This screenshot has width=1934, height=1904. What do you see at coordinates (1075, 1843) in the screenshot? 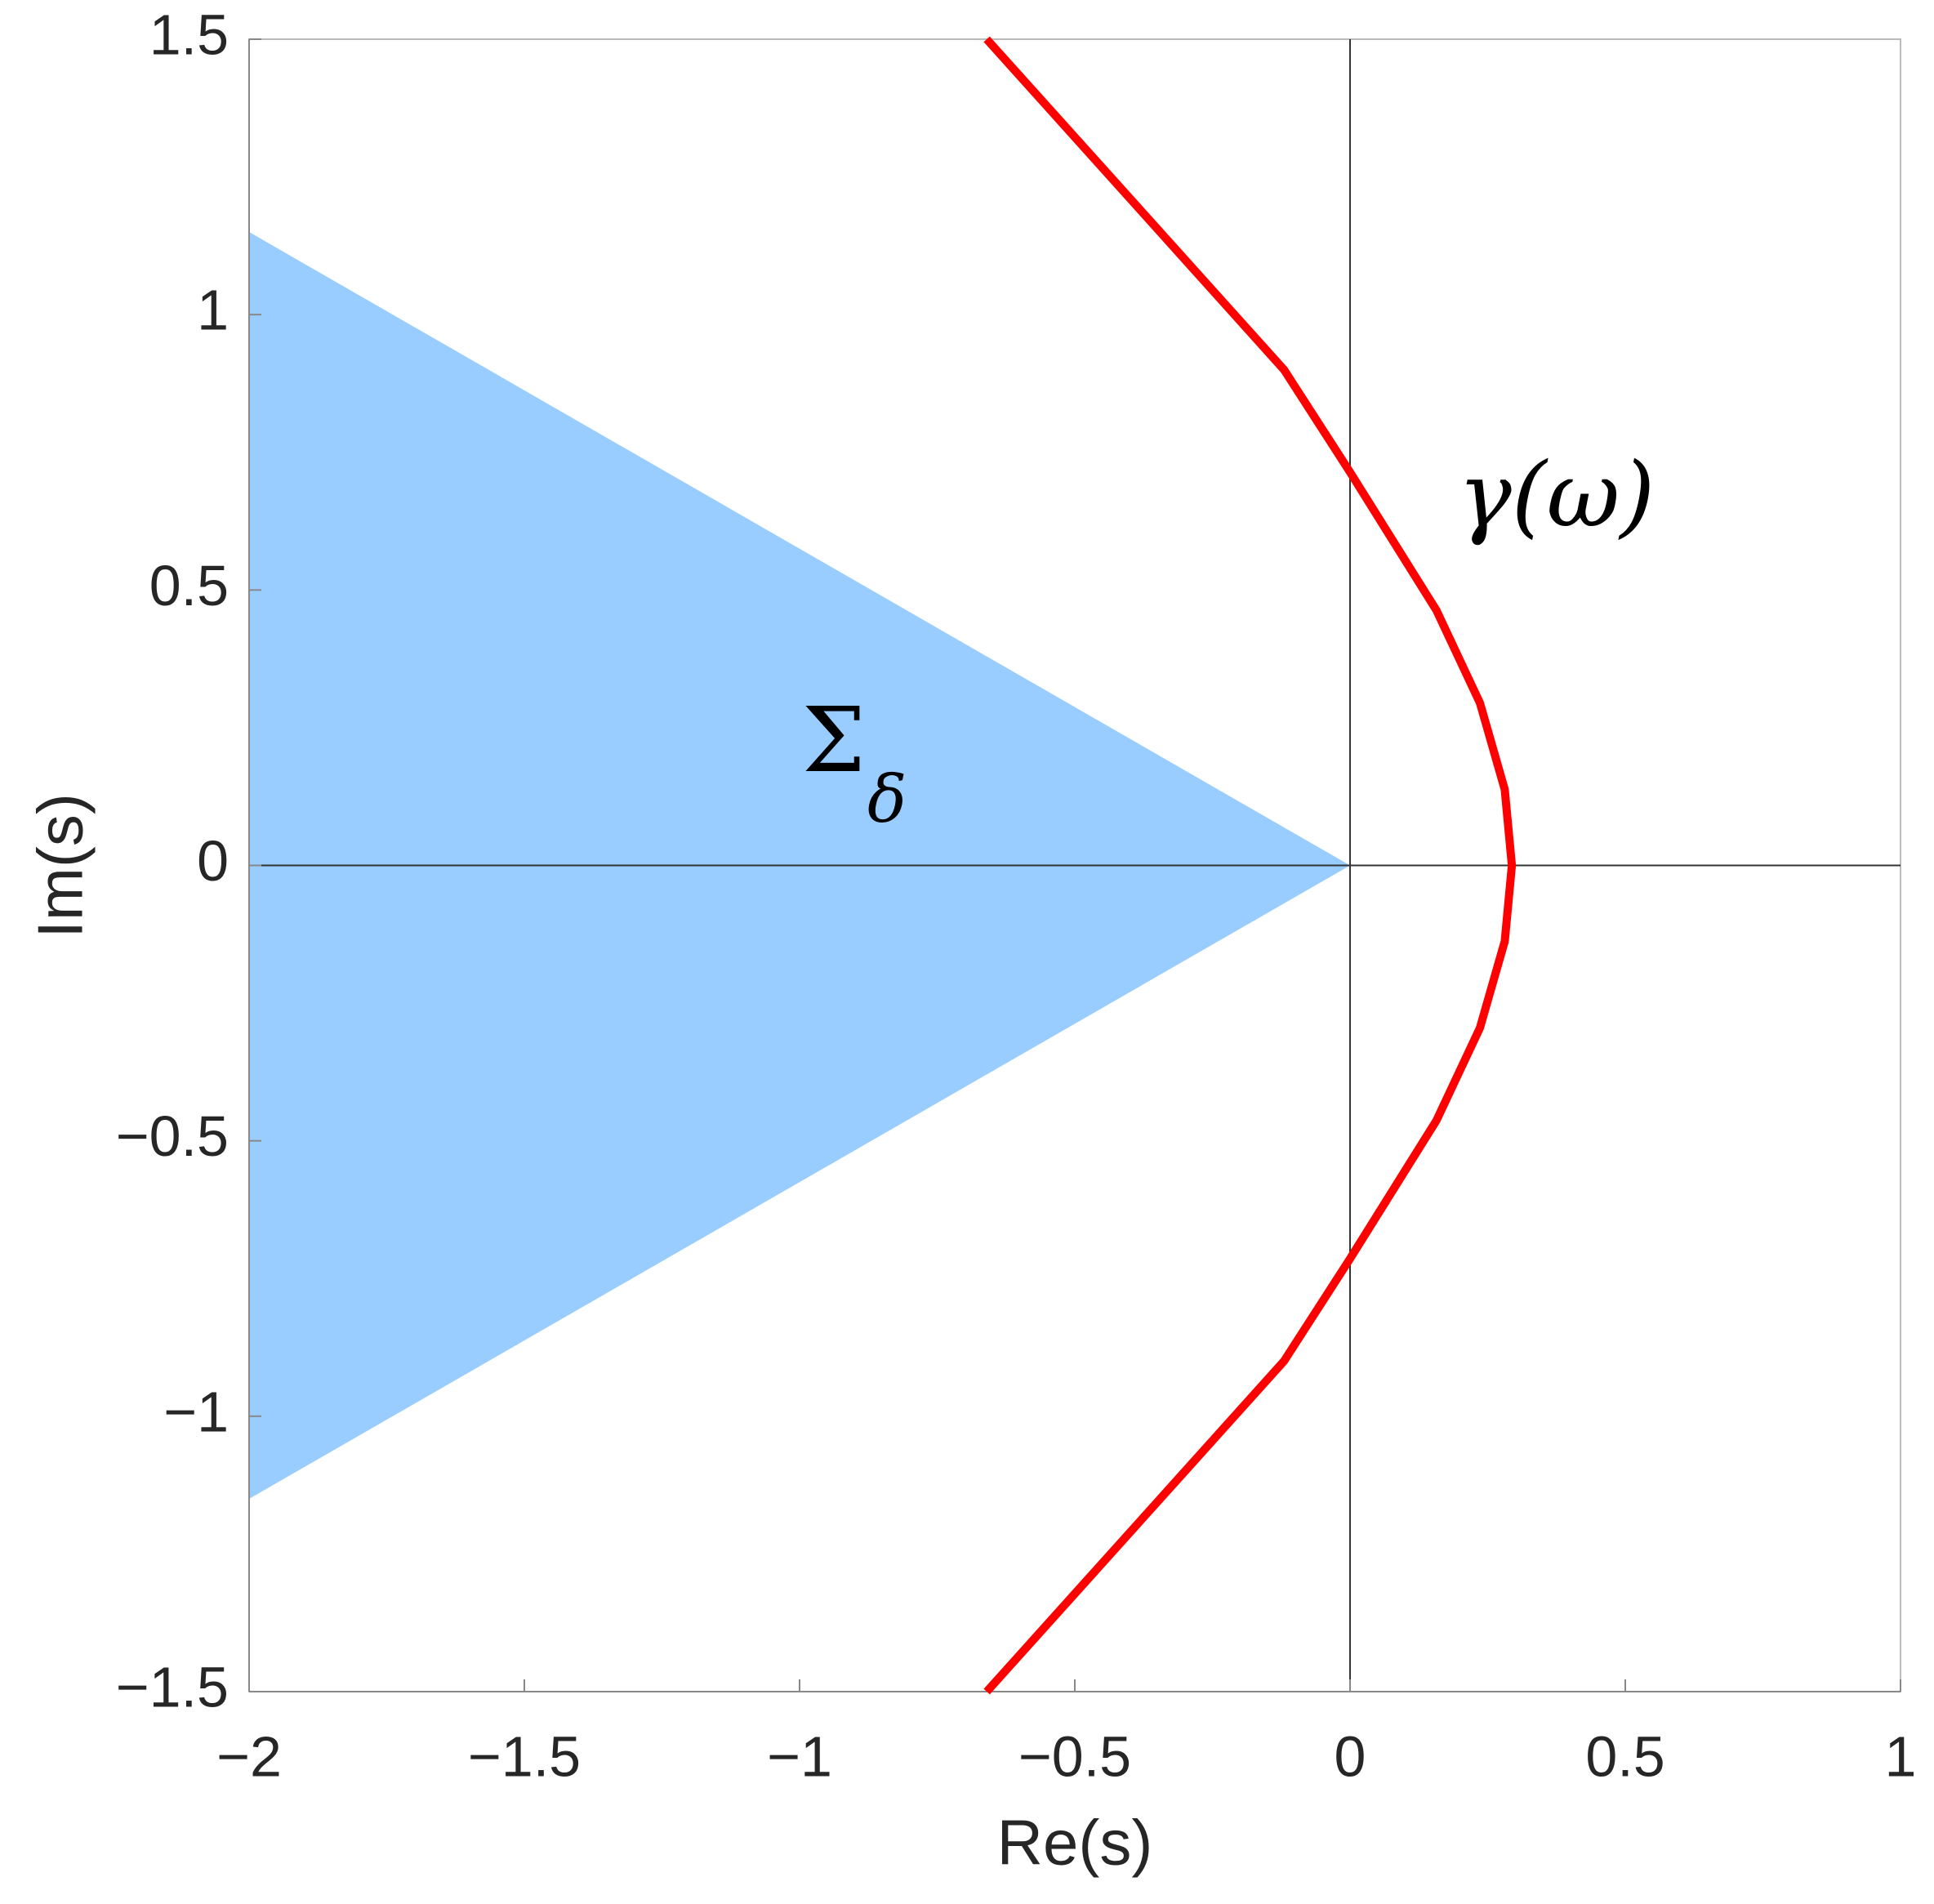
I see `x-axis-label: Re(s)` at bounding box center [1075, 1843].